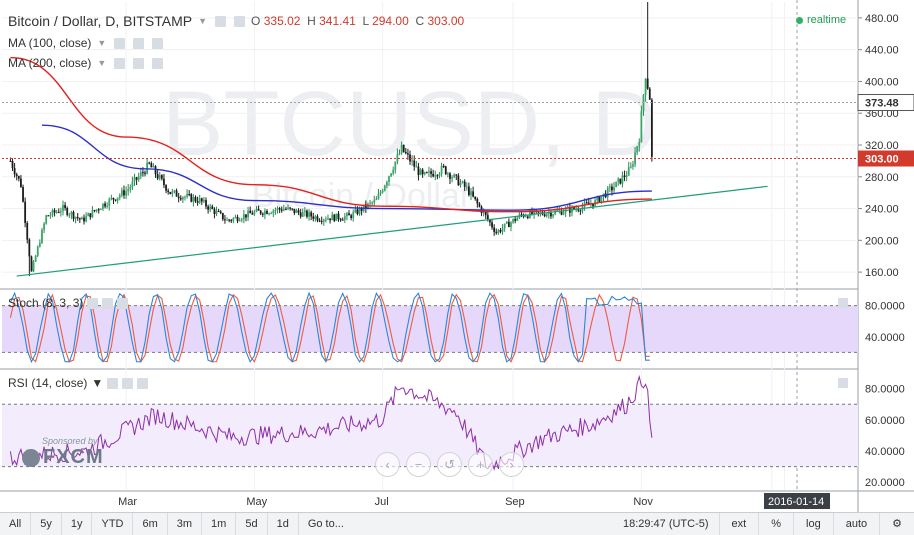 This screenshot has height=535, width=914. I want to click on gear-icon: ⚙, so click(896, 523).